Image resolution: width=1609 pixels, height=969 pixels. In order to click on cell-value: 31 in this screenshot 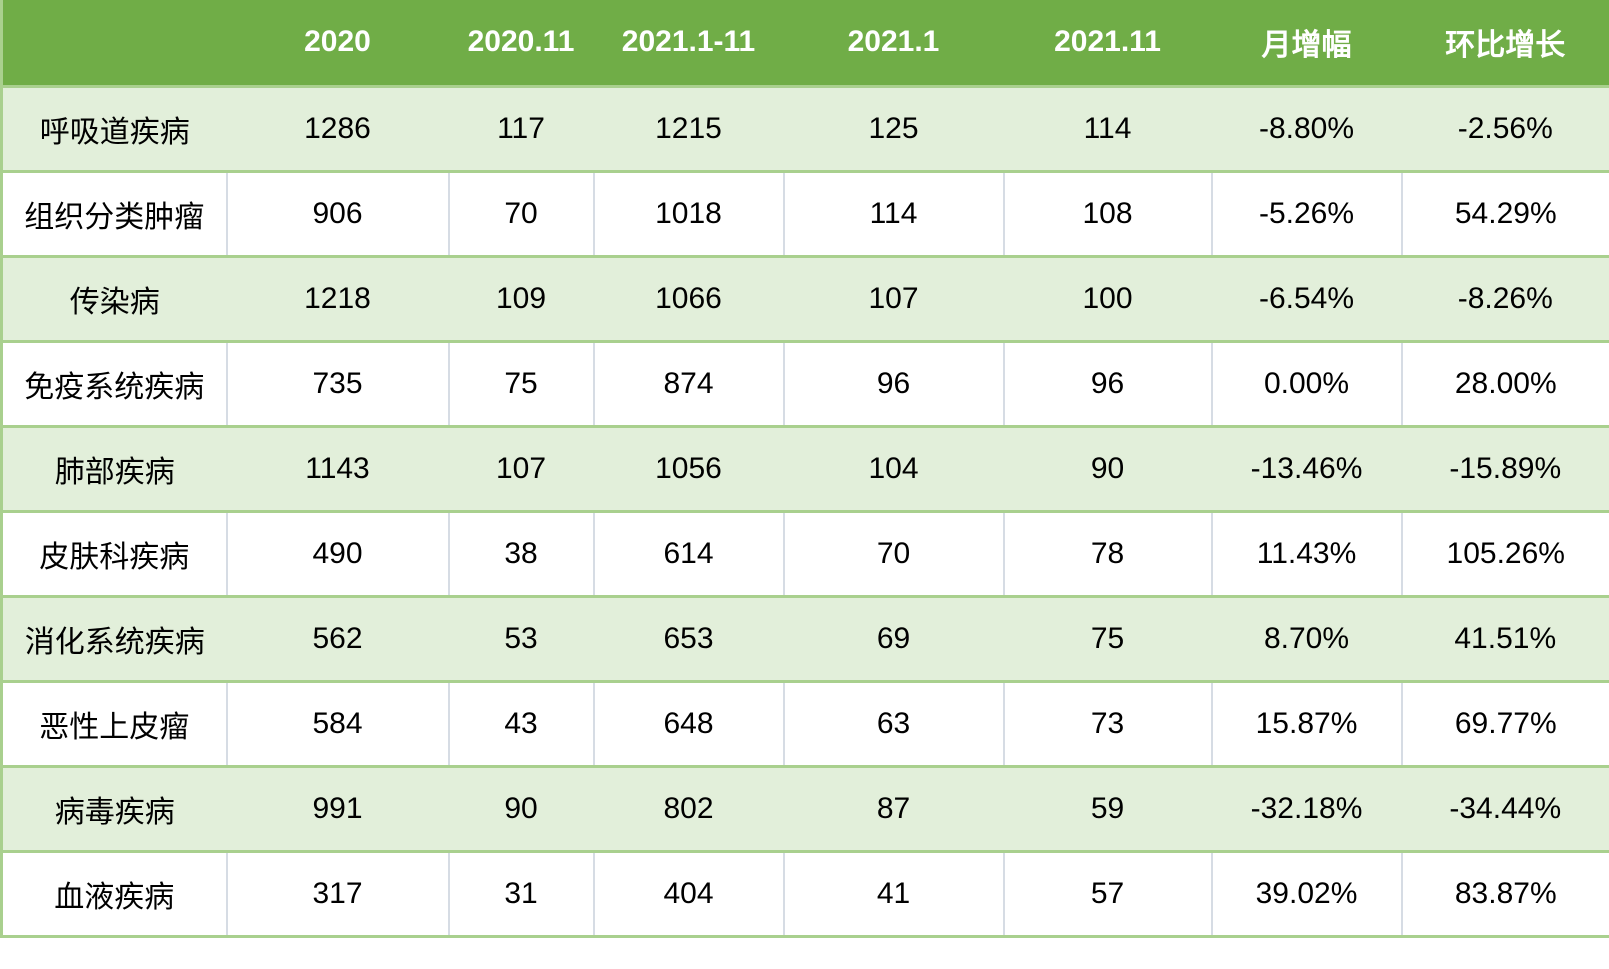, I will do `click(520, 893)`.